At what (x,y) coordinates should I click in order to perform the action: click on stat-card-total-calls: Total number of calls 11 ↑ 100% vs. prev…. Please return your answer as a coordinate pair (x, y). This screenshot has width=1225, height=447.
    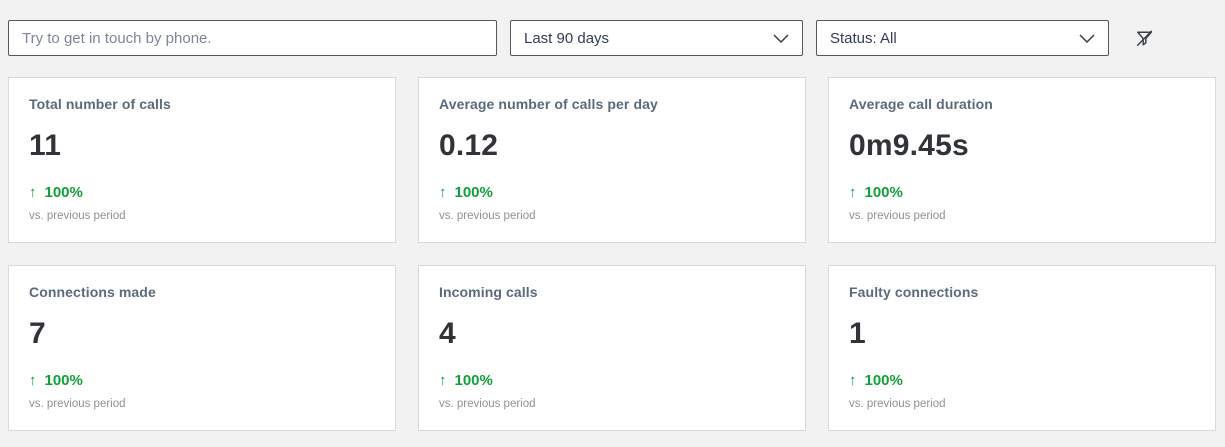
    Looking at the image, I should click on (202, 160).